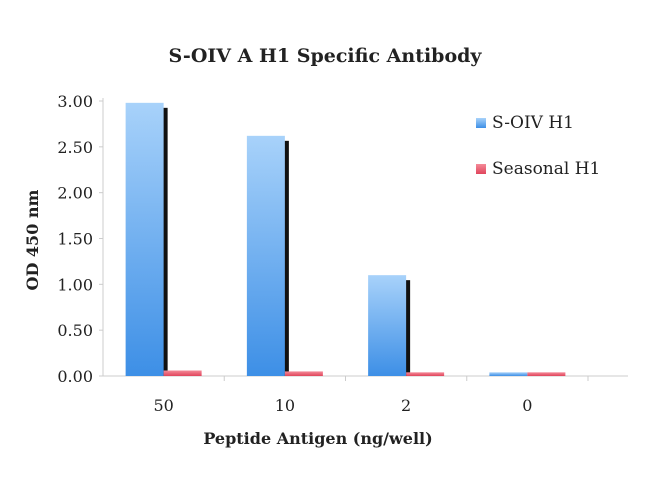 Image resolution: width=650 pixels, height=488 pixels. What do you see at coordinates (533, 123) in the screenshot?
I see `legend-label: S-OIV H1` at bounding box center [533, 123].